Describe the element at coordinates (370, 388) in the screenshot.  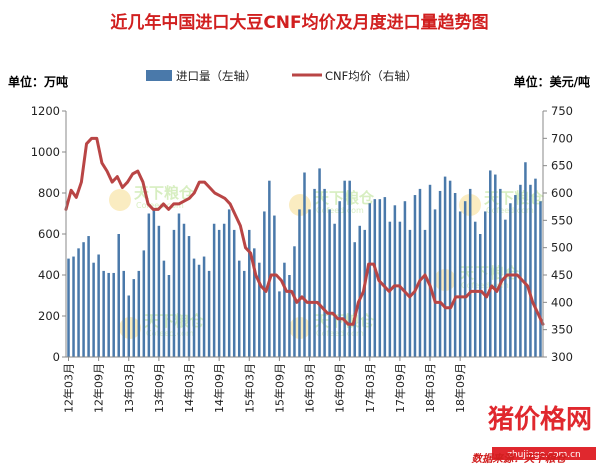
I see `x-tick-label: 17年03月` at that location.